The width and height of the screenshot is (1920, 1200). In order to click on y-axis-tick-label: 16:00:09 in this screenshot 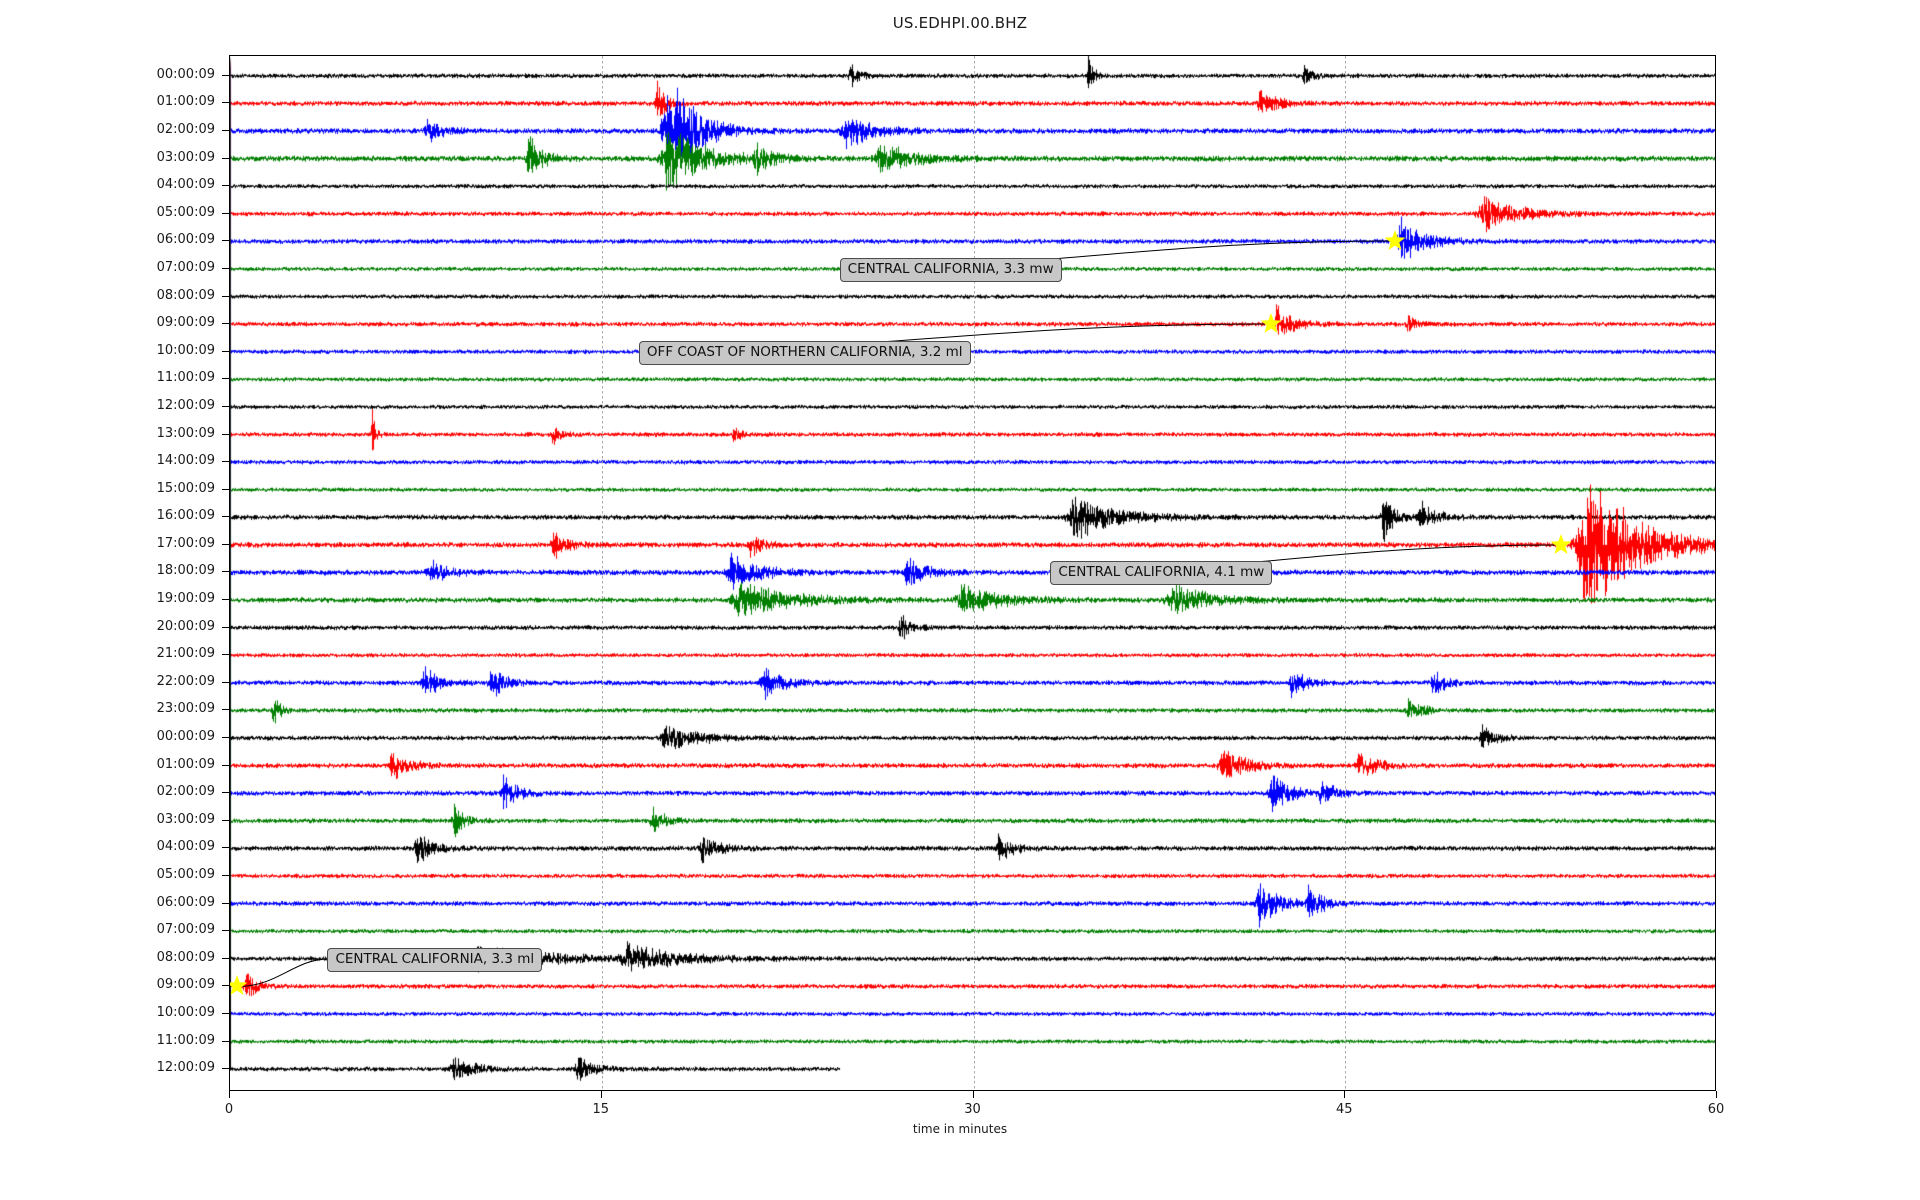, I will do `click(185, 516)`.